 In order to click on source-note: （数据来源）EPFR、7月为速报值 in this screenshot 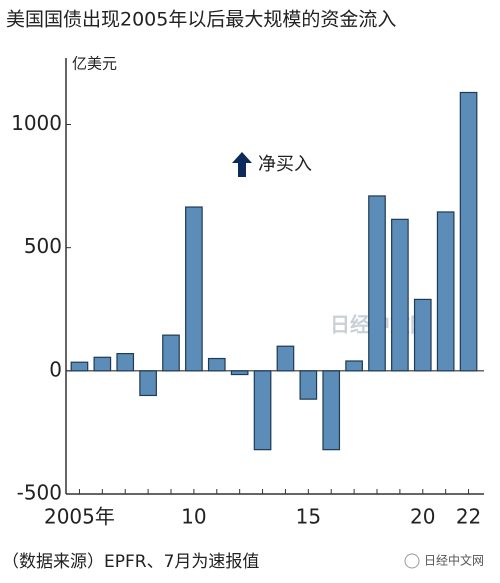, I will do `click(130, 562)`.